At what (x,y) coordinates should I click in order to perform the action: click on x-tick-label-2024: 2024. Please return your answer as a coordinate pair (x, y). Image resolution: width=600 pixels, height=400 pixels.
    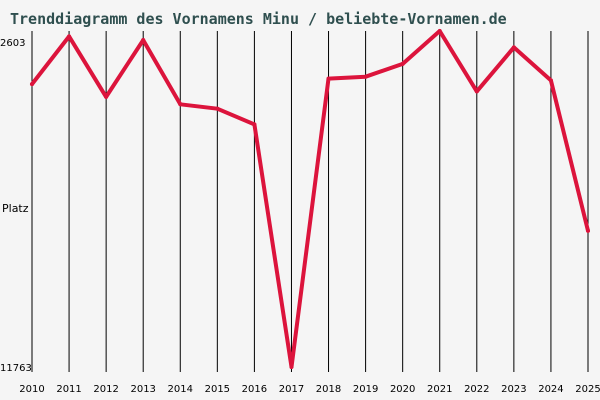
    Looking at the image, I should click on (550, 389).